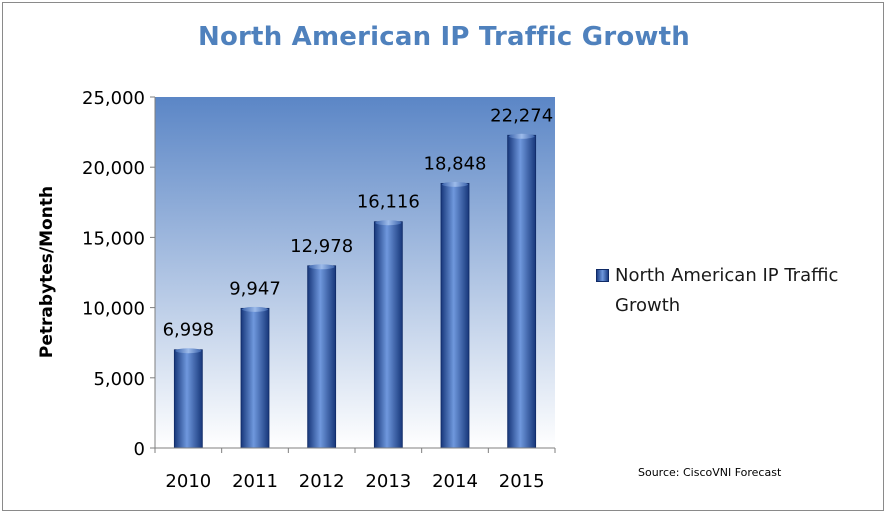 This screenshot has width=888, height=515. I want to click on y-tick-label: 25,000, so click(113, 98).